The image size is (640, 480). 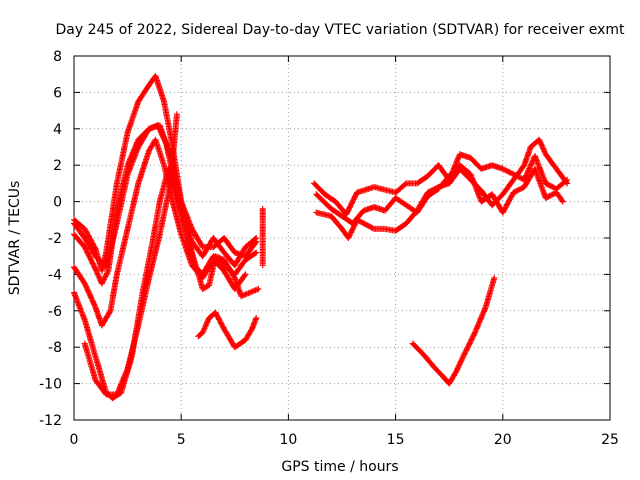 I want to click on y-tick-label: 4, so click(x=57, y=130).